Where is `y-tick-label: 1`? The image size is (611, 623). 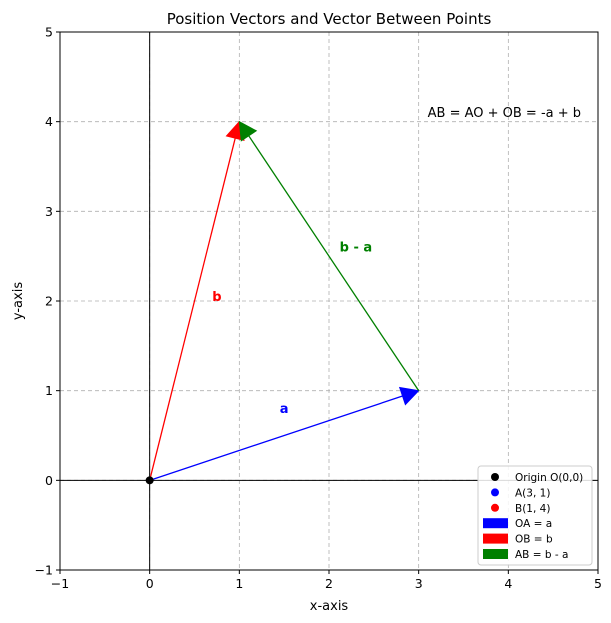 y-tick-label: 1 is located at coordinates (49, 390).